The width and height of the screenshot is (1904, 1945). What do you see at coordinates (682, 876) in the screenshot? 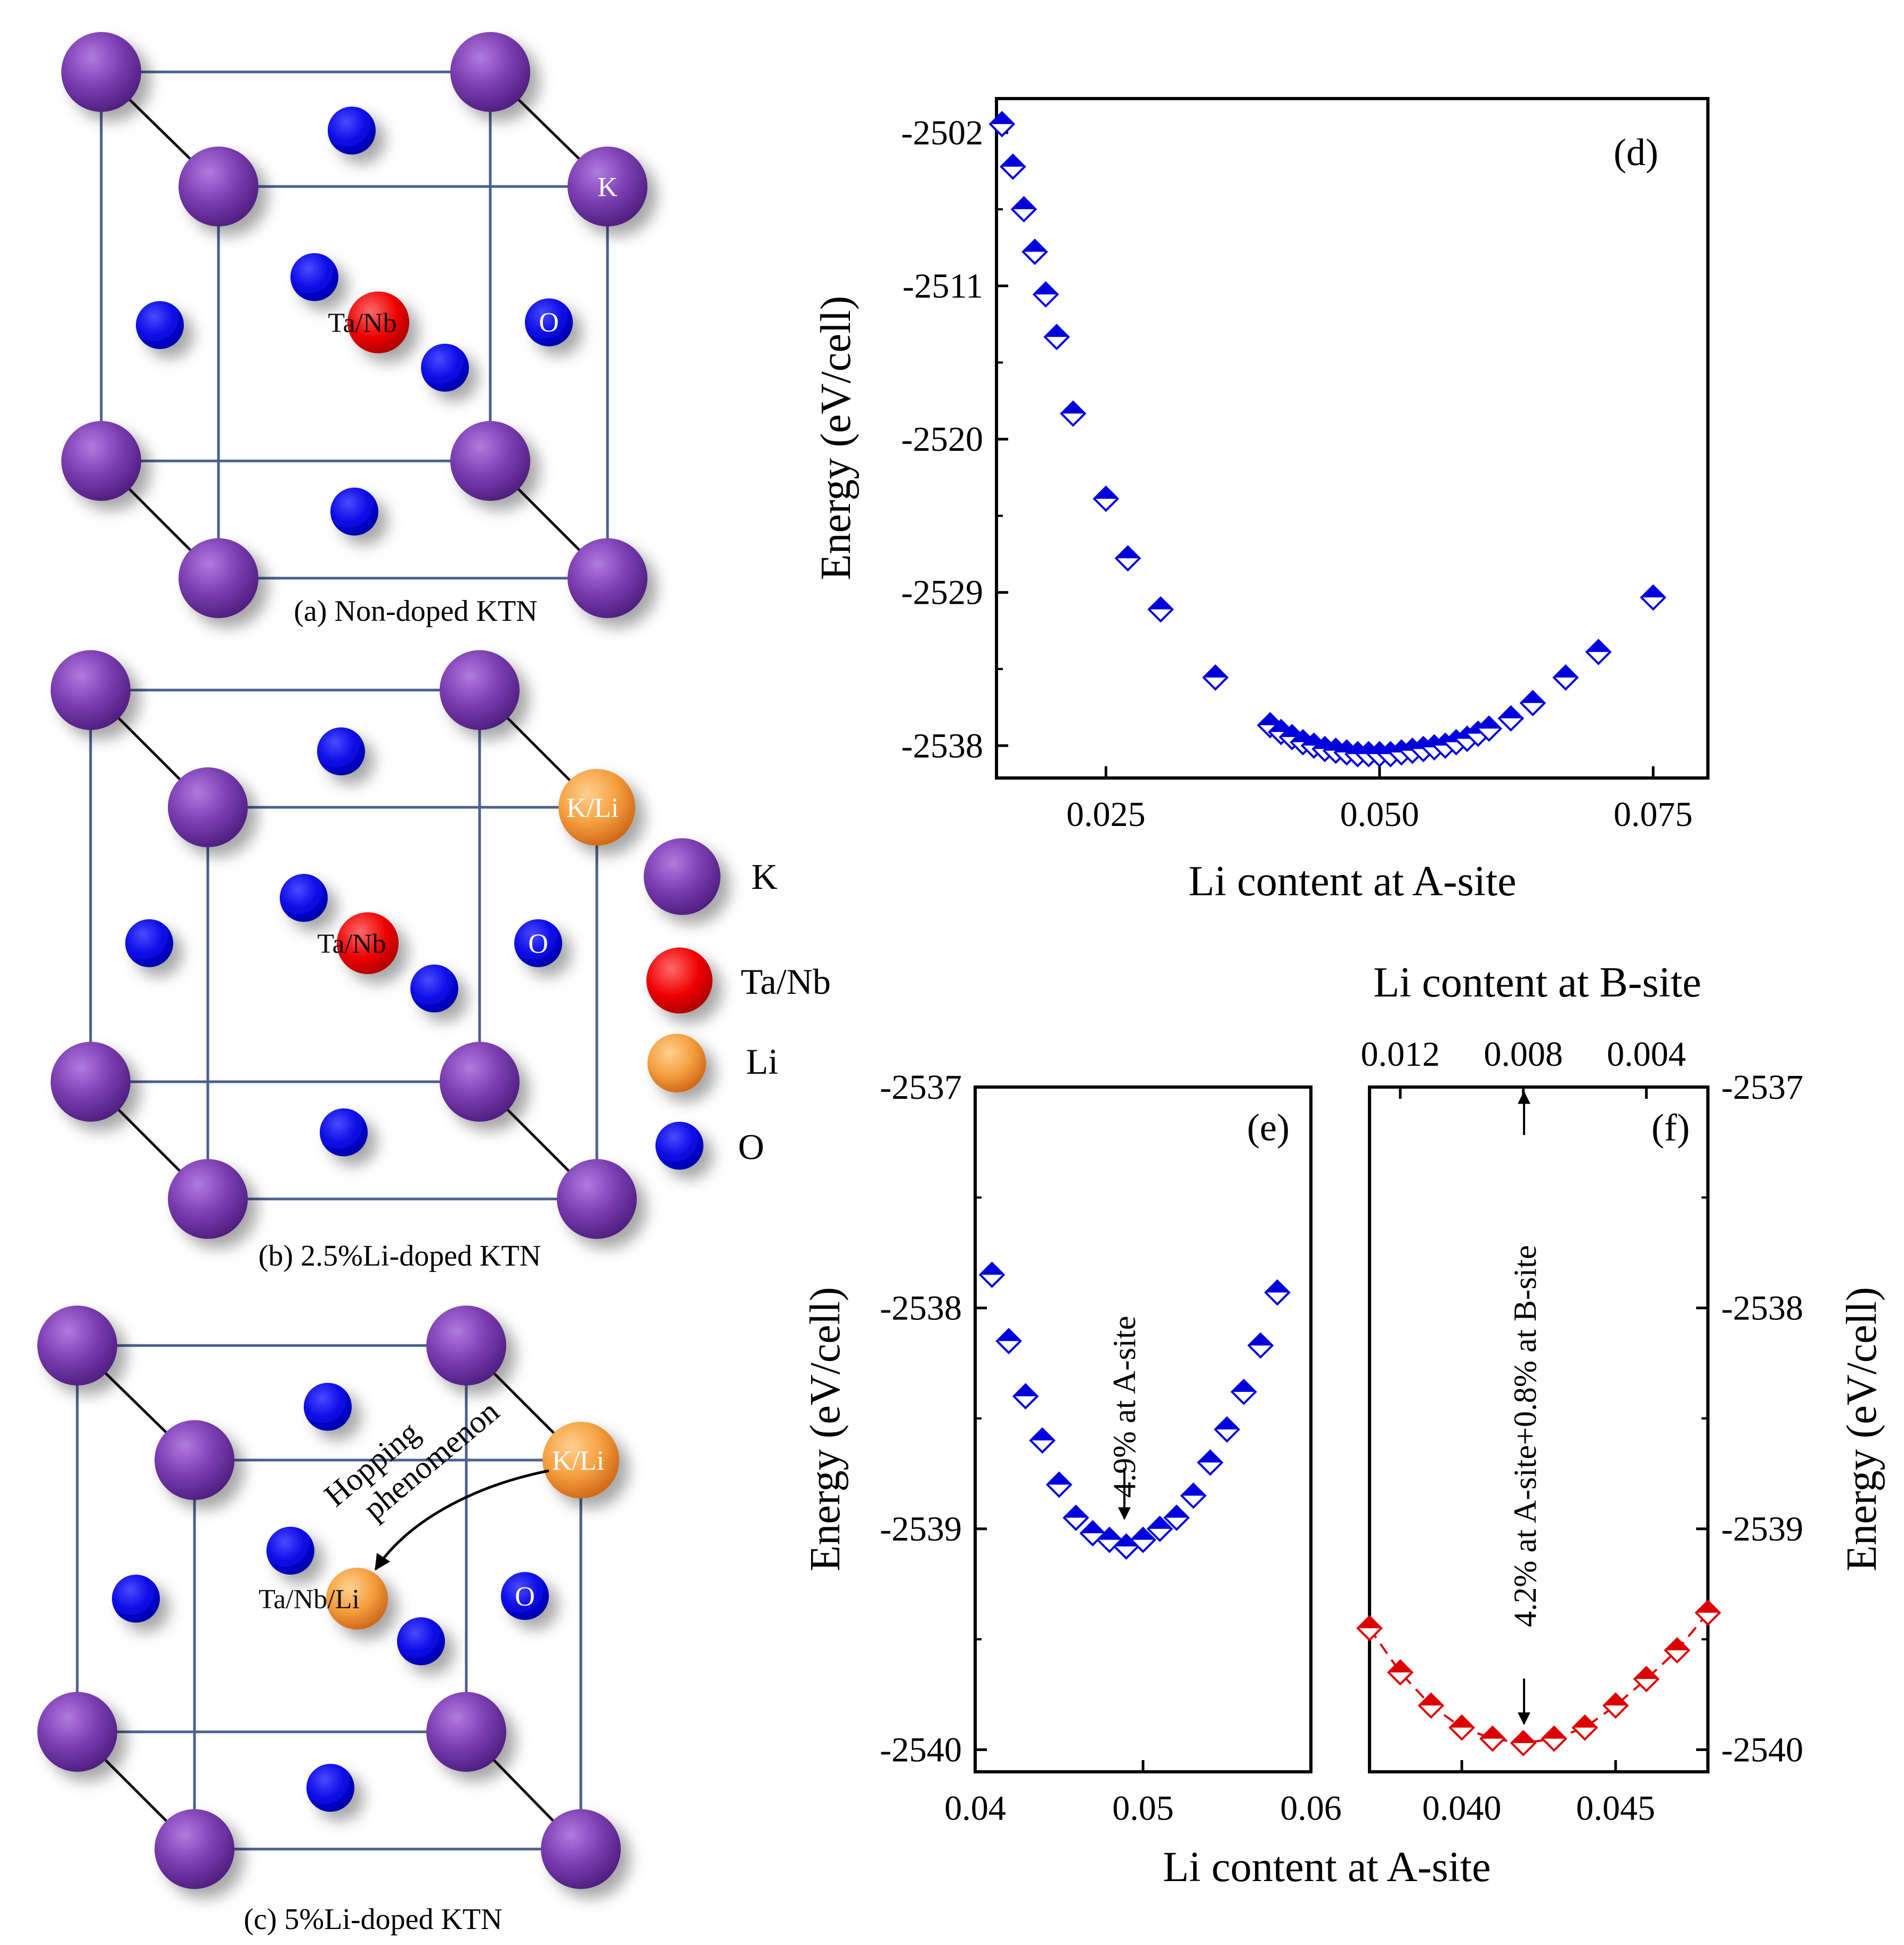
I see `legend-swatch-k` at bounding box center [682, 876].